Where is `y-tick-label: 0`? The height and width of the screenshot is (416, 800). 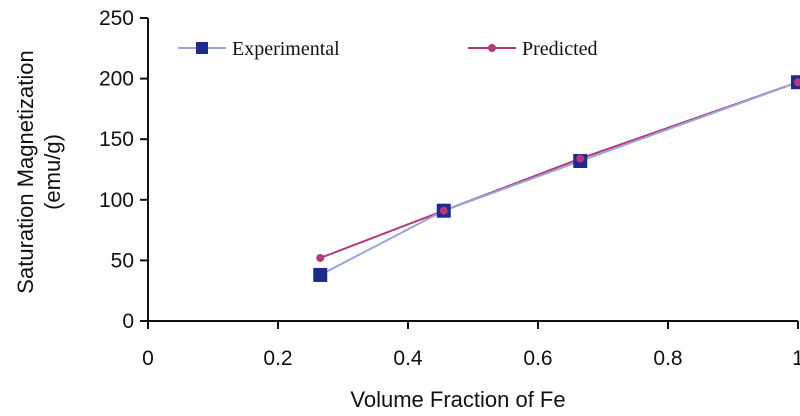 y-tick-label: 0 is located at coordinates (128, 321).